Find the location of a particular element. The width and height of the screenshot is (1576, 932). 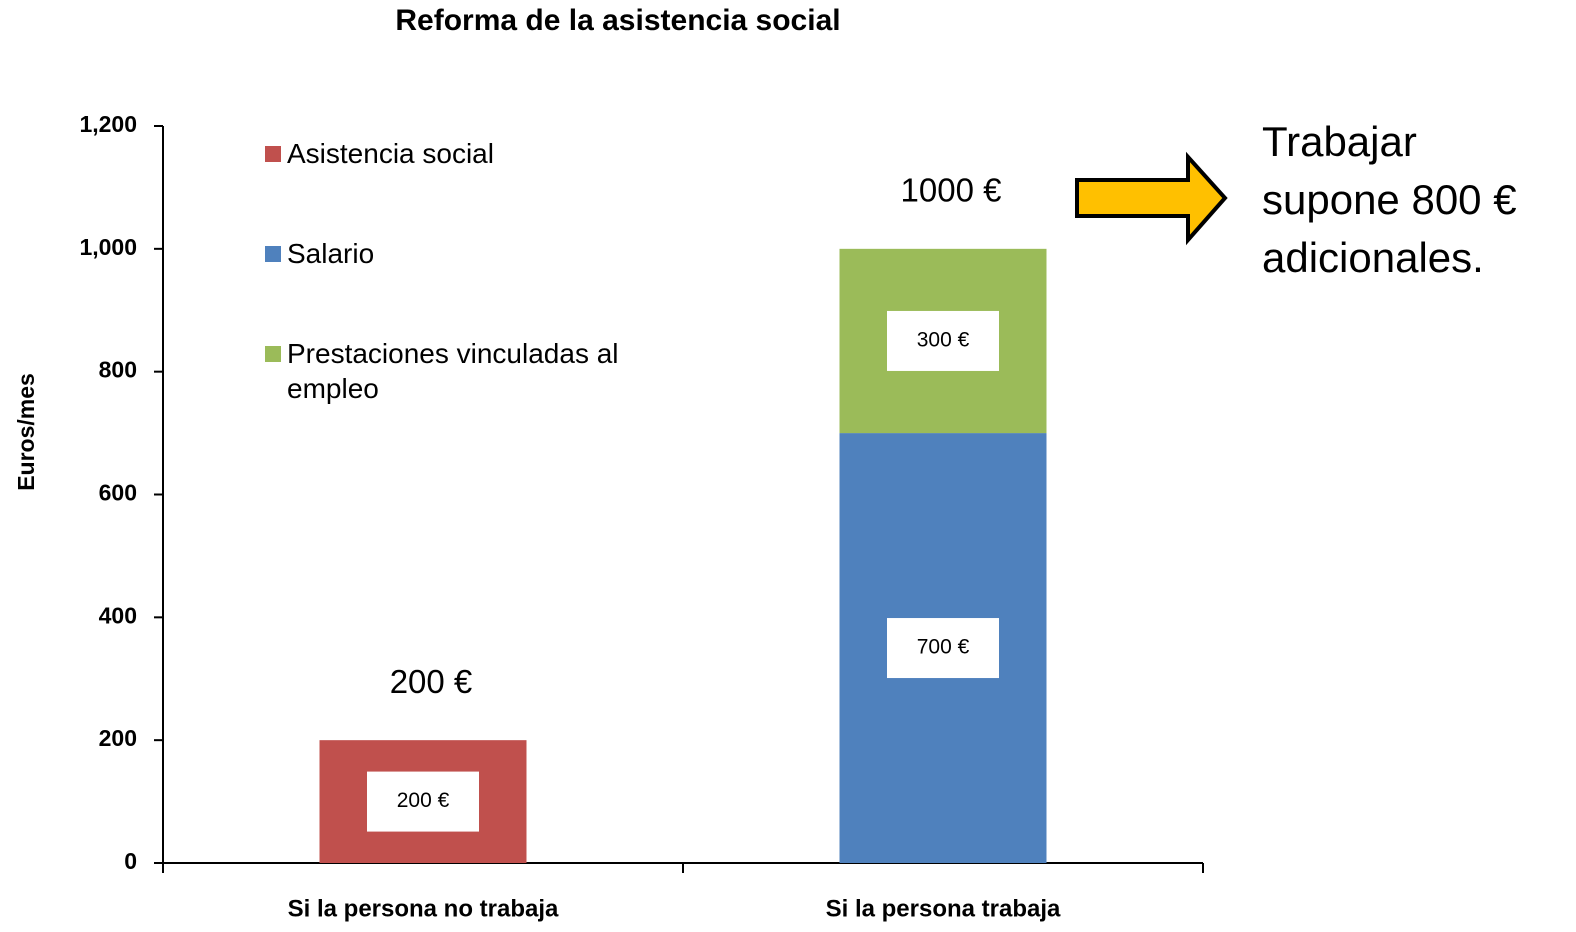

y-tick-label: 1,000 is located at coordinates (108, 247).